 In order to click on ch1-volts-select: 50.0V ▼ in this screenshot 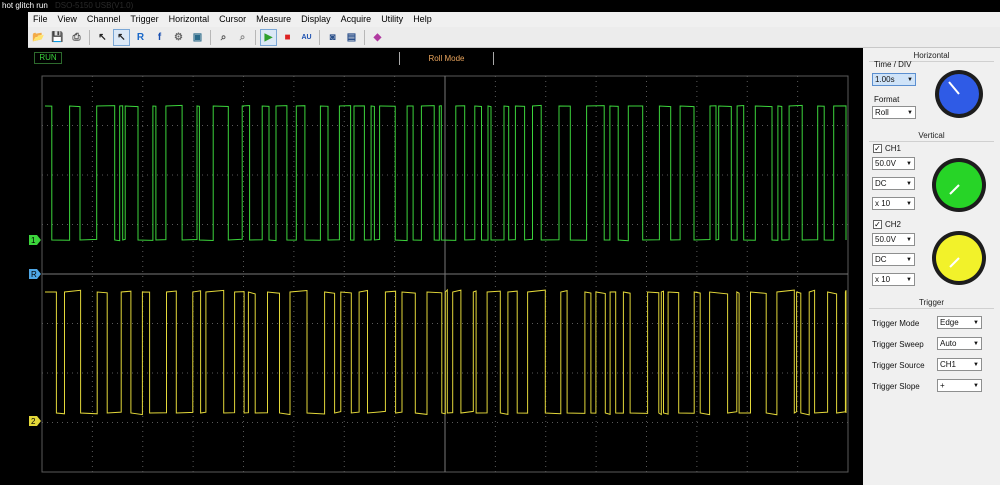, I will do `click(893, 163)`.